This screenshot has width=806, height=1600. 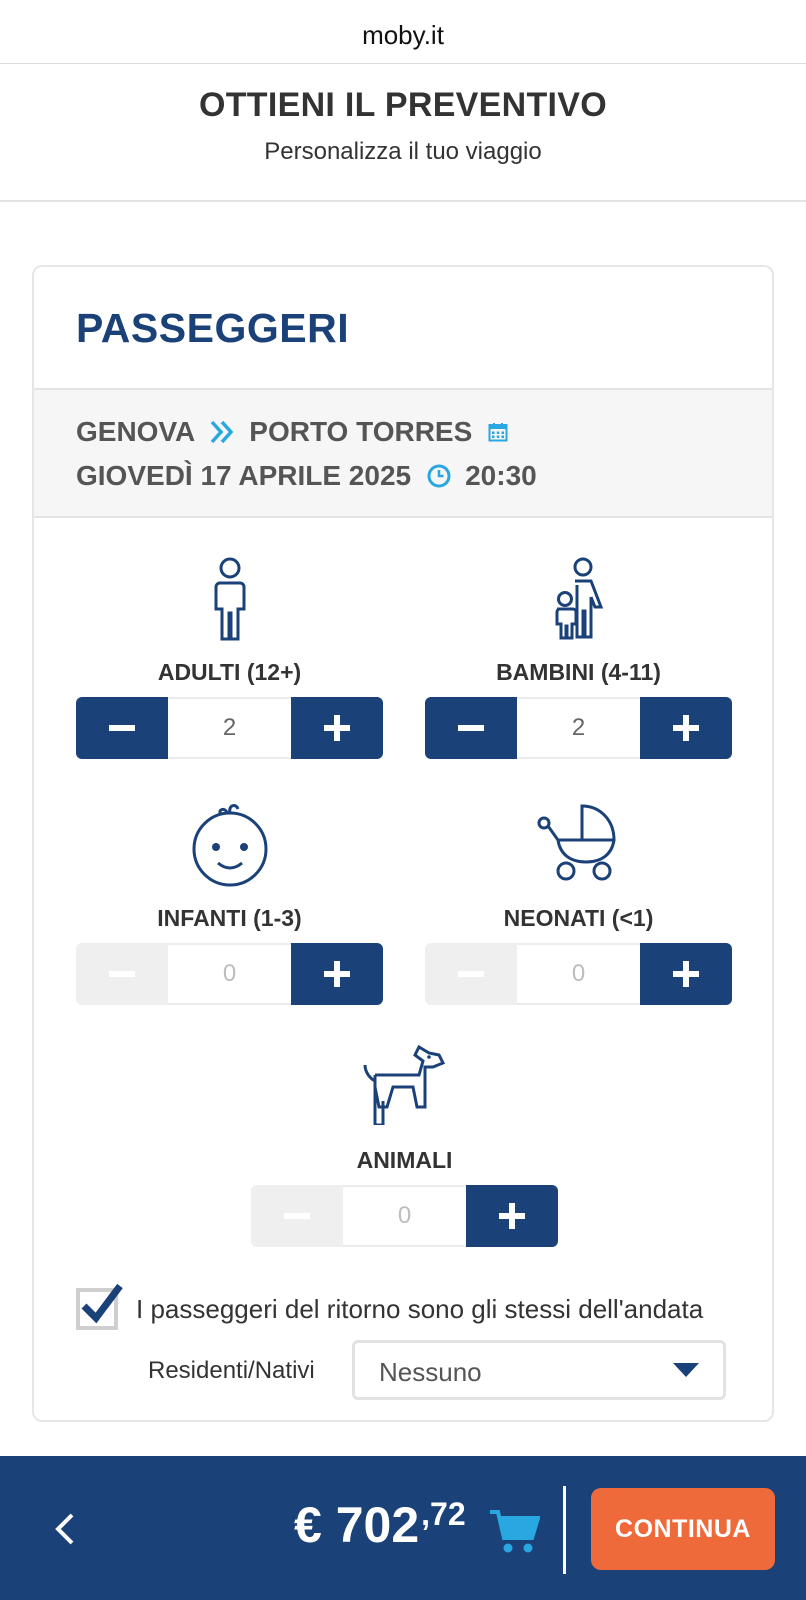 What do you see at coordinates (357, 1525) in the screenshot?
I see `price-main: € 702` at bounding box center [357, 1525].